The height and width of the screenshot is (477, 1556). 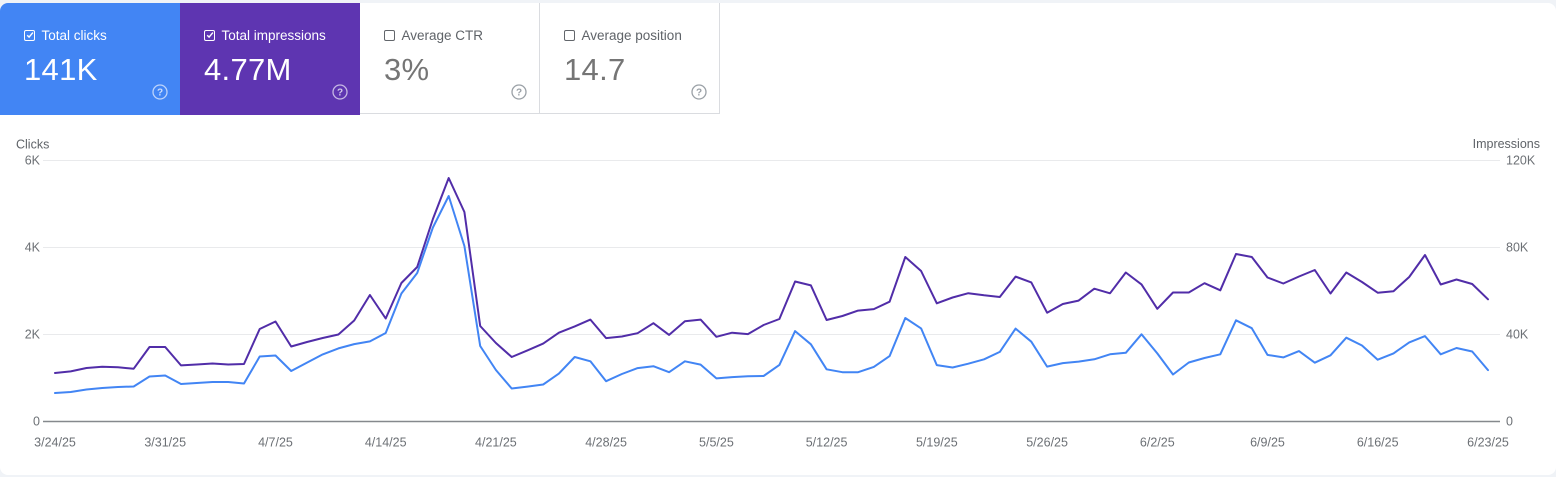 What do you see at coordinates (937, 443) in the screenshot?
I see `svg-text: 5/19/25` at bounding box center [937, 443].